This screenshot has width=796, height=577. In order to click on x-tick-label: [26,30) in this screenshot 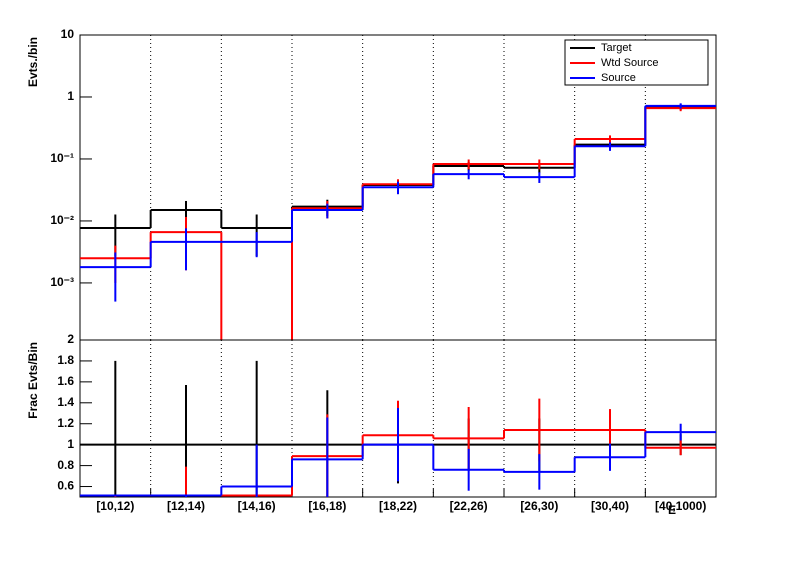, I will do `click(539, 506)`.